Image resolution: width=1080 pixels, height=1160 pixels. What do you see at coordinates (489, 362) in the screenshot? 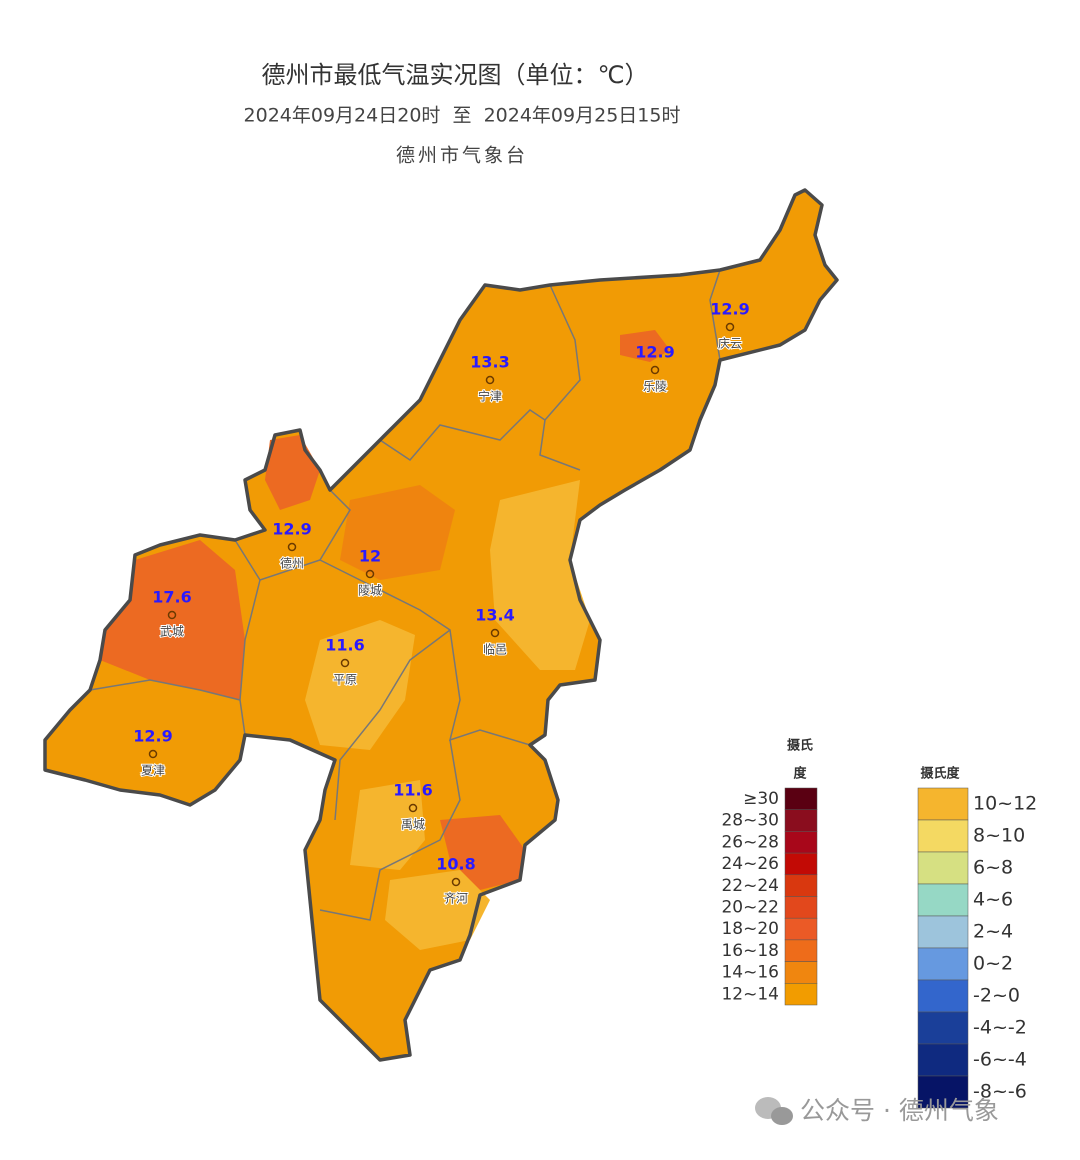
I see `station-value: 13.3` at bounding box center [489, 362].